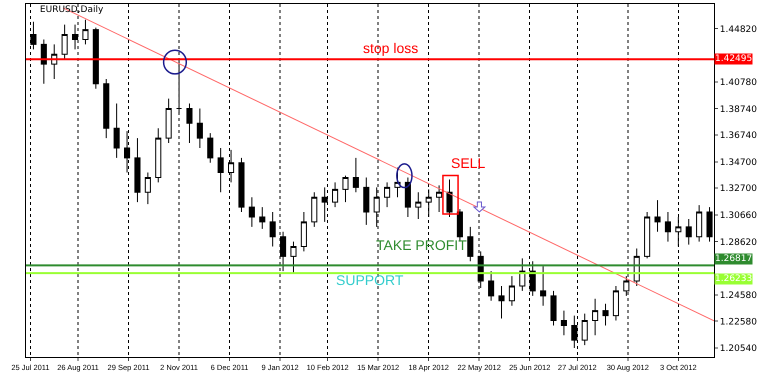 Image resolution: width=768 pixels, height=379 pixels. Describe the element at coordinates (739, 349) in the screenshot. I see `y-tick-label: 1.20540` at that location.